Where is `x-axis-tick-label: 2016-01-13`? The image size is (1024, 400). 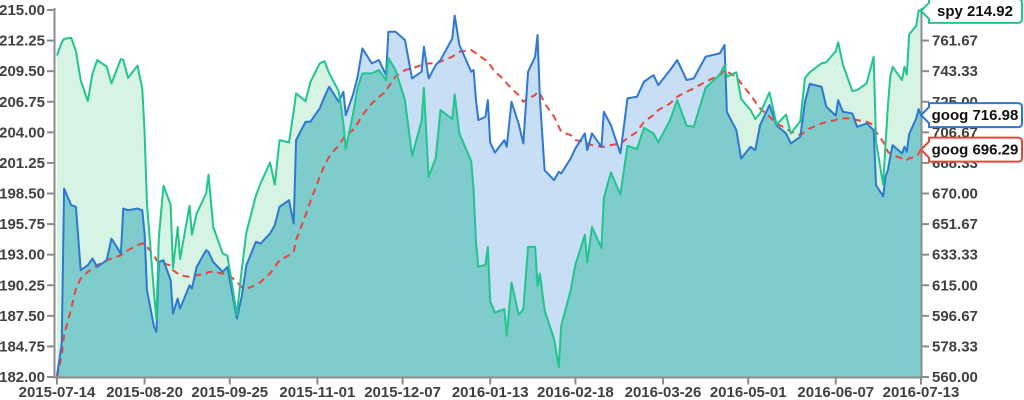 x-axis-tick-label: 2016-01-13 is located at coordinates (490, 392).